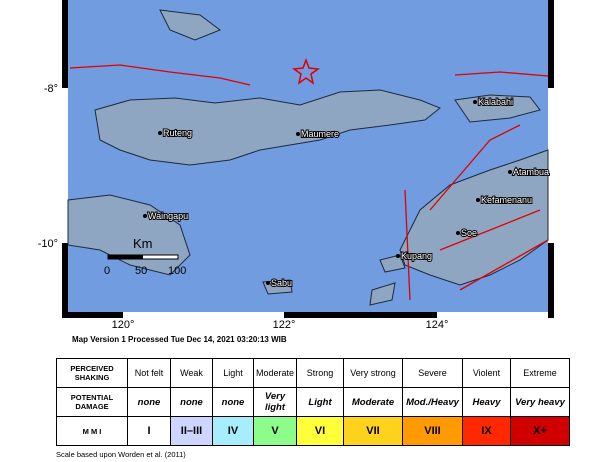 This screenshot has height=462, width=602. I want to click on mmi-cell: VIII, so click(432, 431).